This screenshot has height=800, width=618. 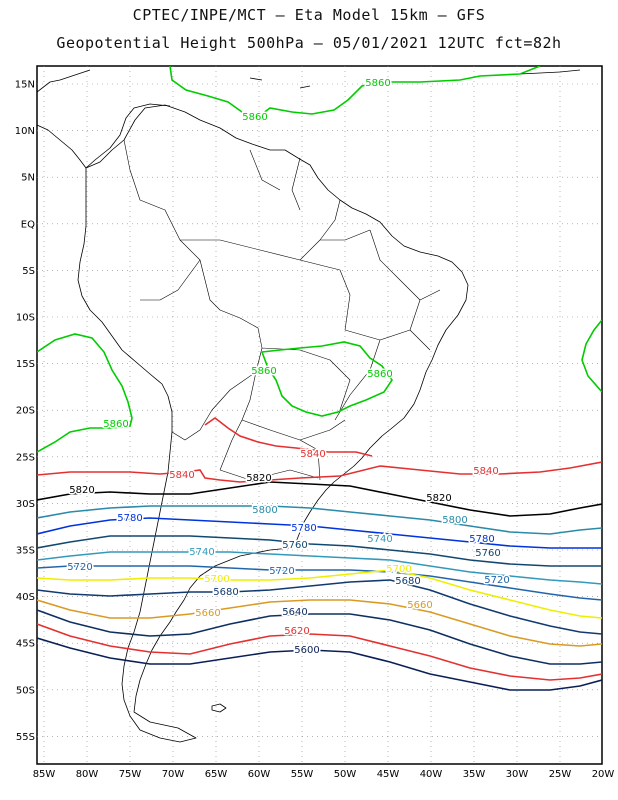 What do you see at coordinates (25, 85) in the screenshot?
I see `lat-tick-label: 15N` at bounding box center [25, 85].